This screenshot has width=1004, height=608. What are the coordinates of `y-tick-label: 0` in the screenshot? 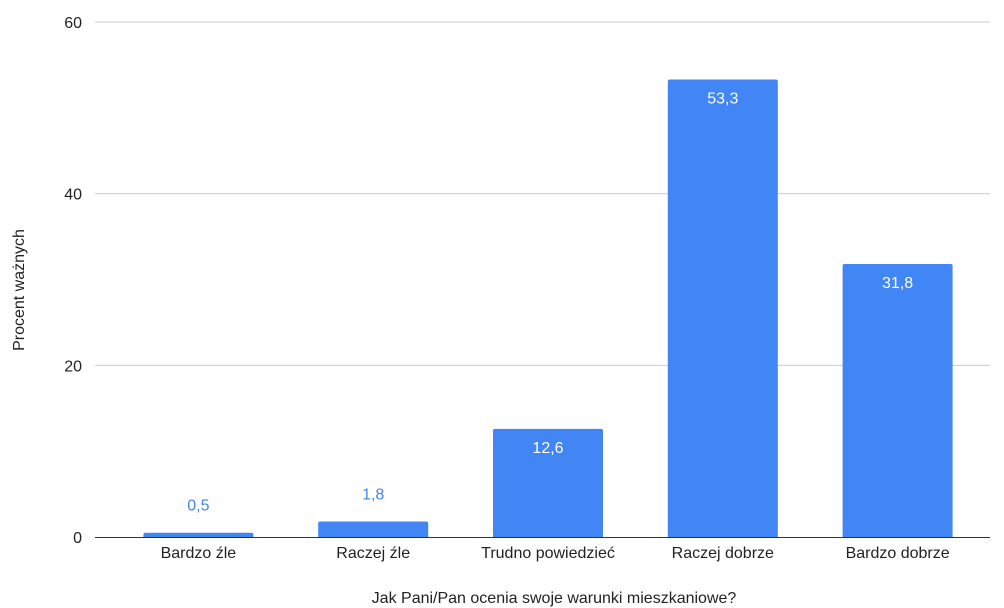 It's located at (77, 538).